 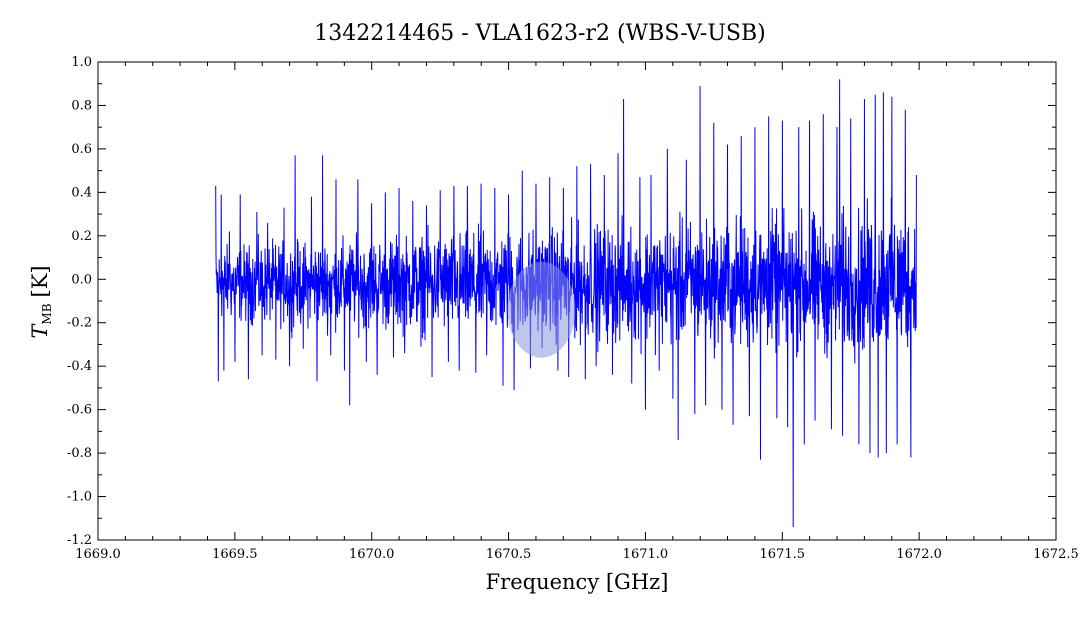 What do you see at coordinates (79, 497) in the screenshot?
I see `y-tick-label: -1.0` at bounding box center [79, 497].